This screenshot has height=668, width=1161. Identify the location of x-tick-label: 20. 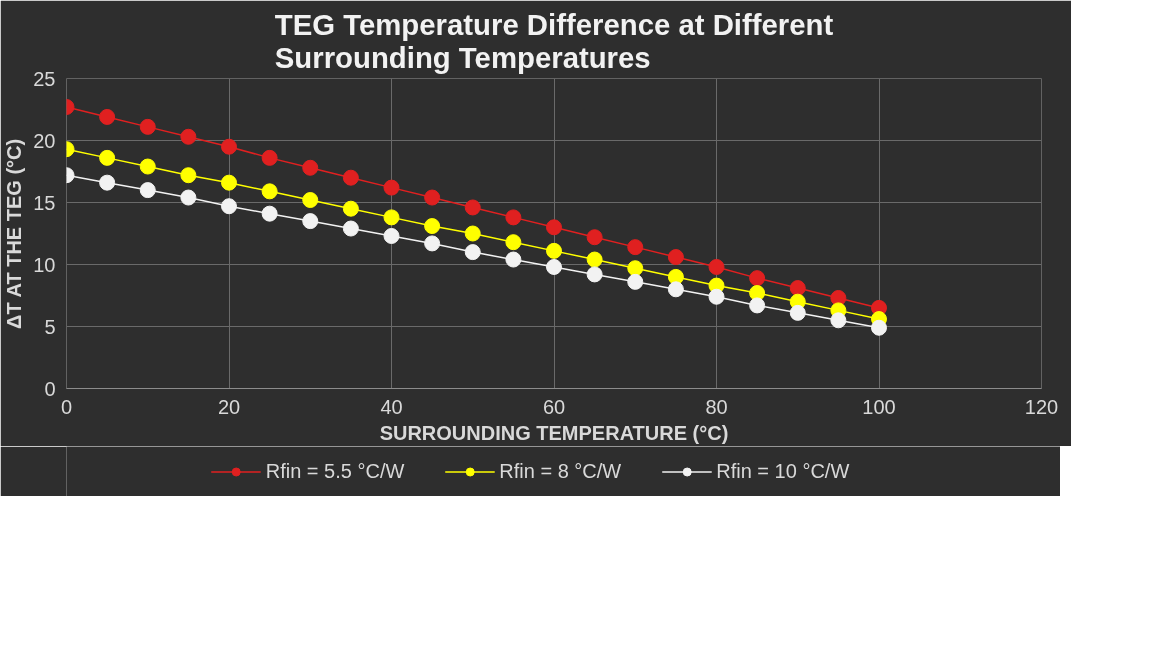
(229, 406).